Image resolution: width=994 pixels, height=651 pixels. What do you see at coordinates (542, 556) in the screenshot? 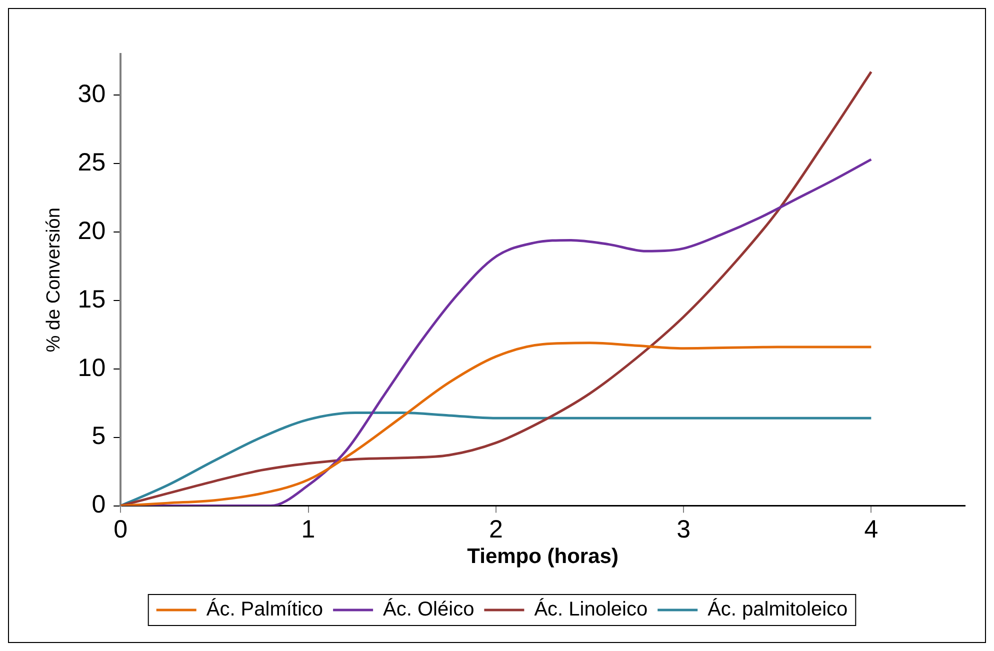
I see `x-axis-title: Tiempo (horas)` at bounding box center [542, 556].